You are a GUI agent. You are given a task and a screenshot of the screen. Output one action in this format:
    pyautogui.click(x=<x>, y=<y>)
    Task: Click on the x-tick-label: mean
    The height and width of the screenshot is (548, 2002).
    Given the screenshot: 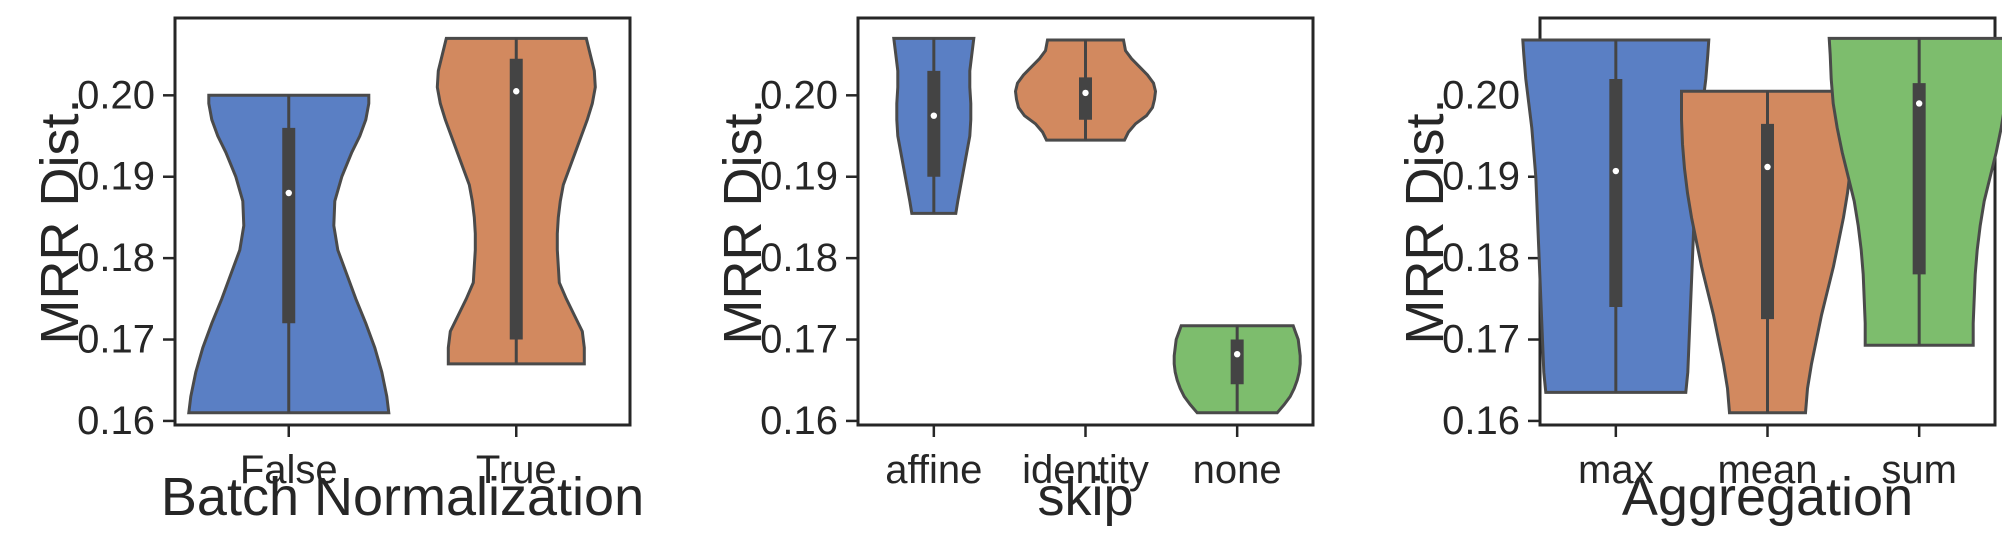 What is the action you would take?
    pyautogui.click(x=1767, y=470)
    